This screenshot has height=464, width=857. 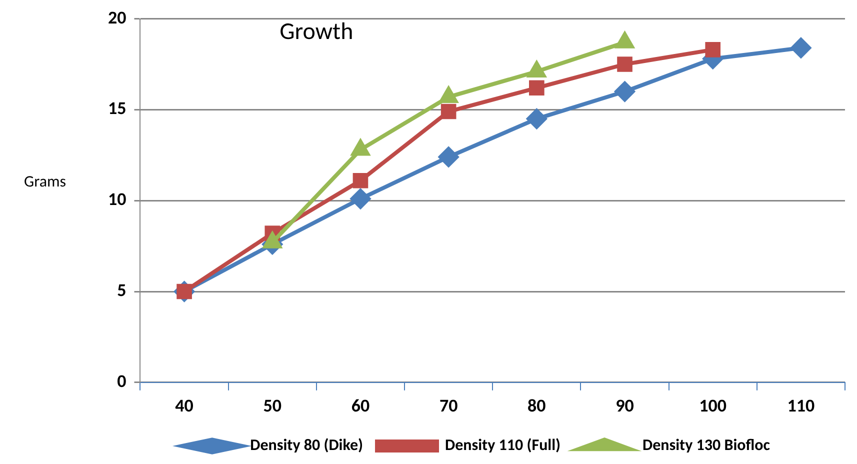 I want to click on legend-label: Density 80 (Dike), so click(x=307, y=445).